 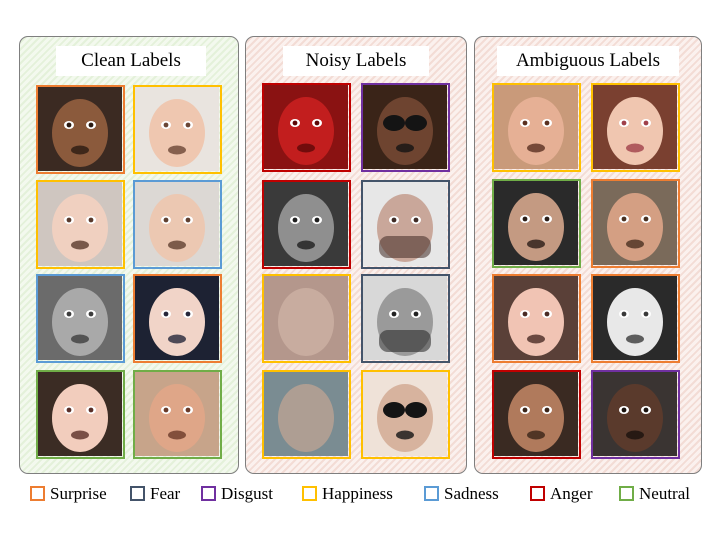 What do you see at coordinates (571, 493) in the screenshot?
I see `legend-label: Anger` at bounding box center [571, 493].